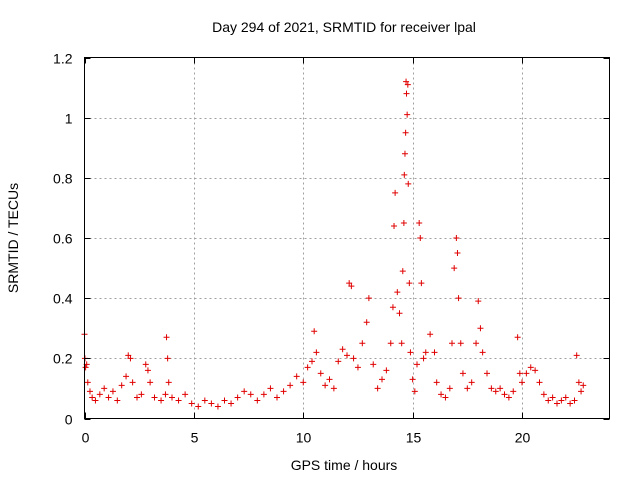  Describe the element at coordinates (63, 239) in the screenshot. I see `y-tick-labels: 0 0.2 0.4 0.6 0.8 1 1.2` at that location.